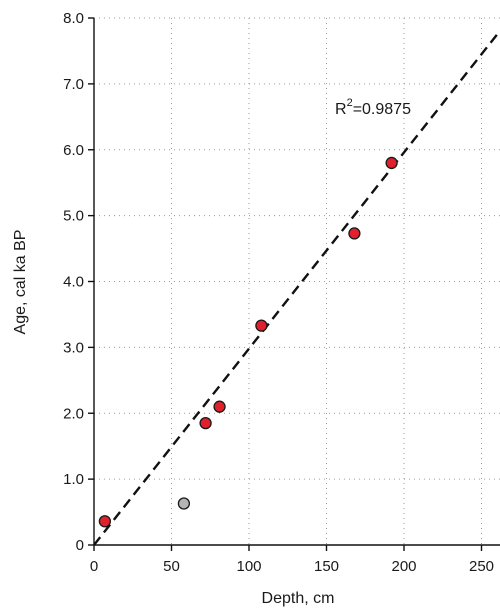  I want to click on r-squared-exponent: 2, so click(350, 103).